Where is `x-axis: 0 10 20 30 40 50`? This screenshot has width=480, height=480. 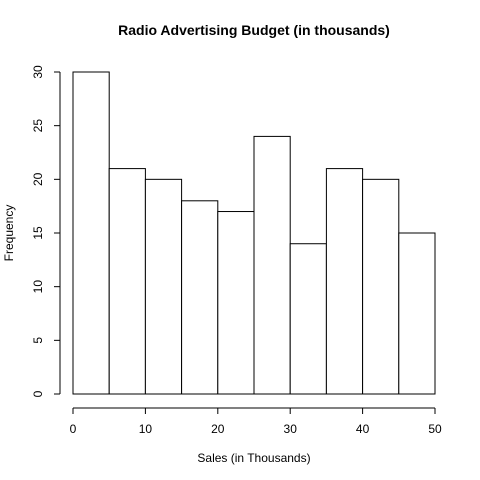
x-axis: 0 10 20 30 40 50 is located at coordinates (256, 421).